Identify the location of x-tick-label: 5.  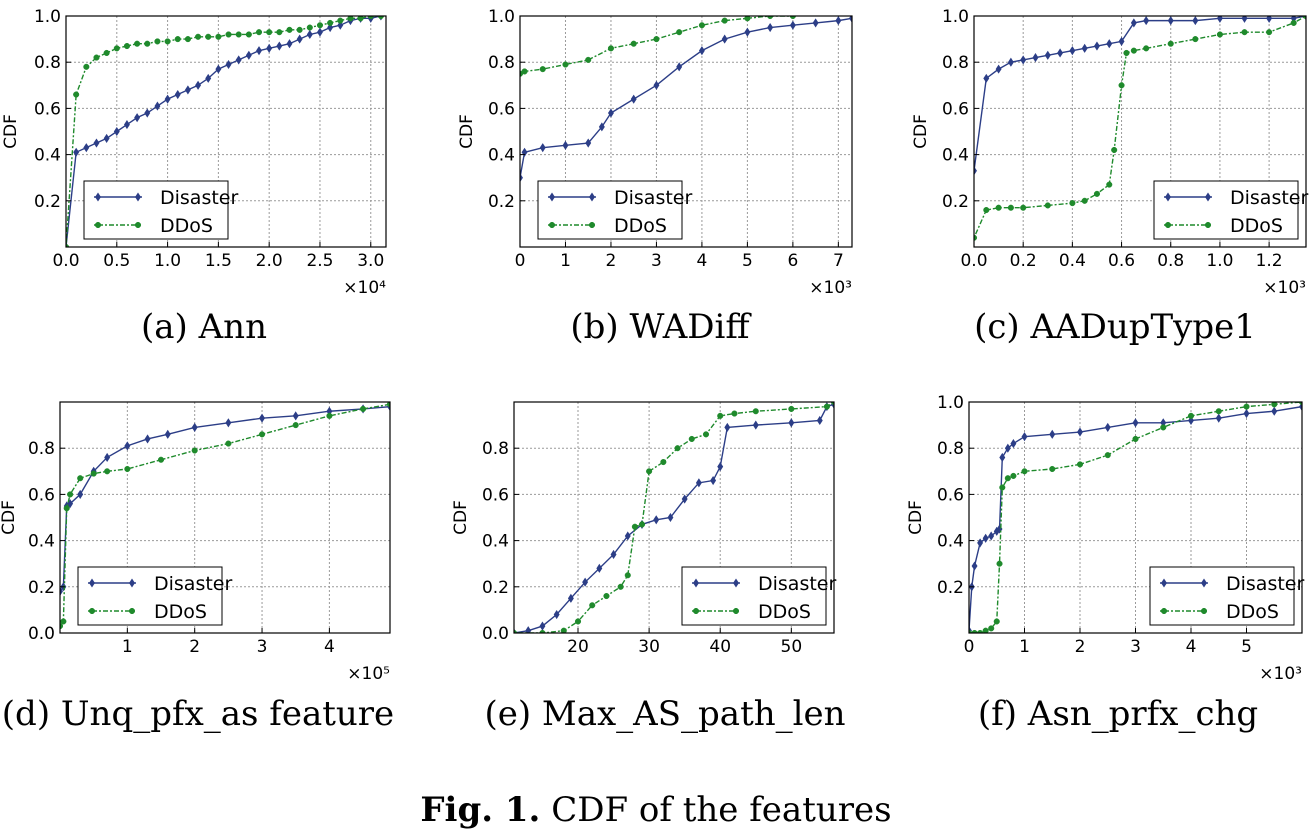
(1246, 647).